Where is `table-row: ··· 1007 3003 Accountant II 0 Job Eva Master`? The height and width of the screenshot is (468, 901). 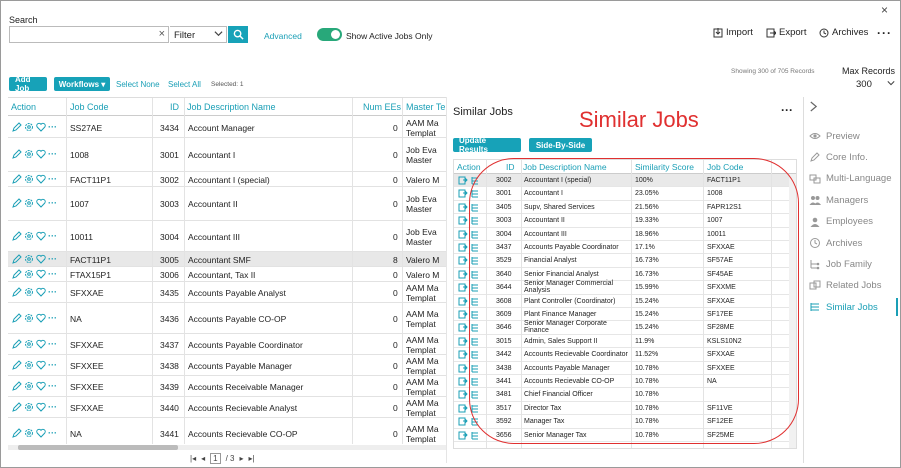 table-row: ··· 1007 3003 Accountant II 0 Job Eva Master is located at coordinates (227, 204).